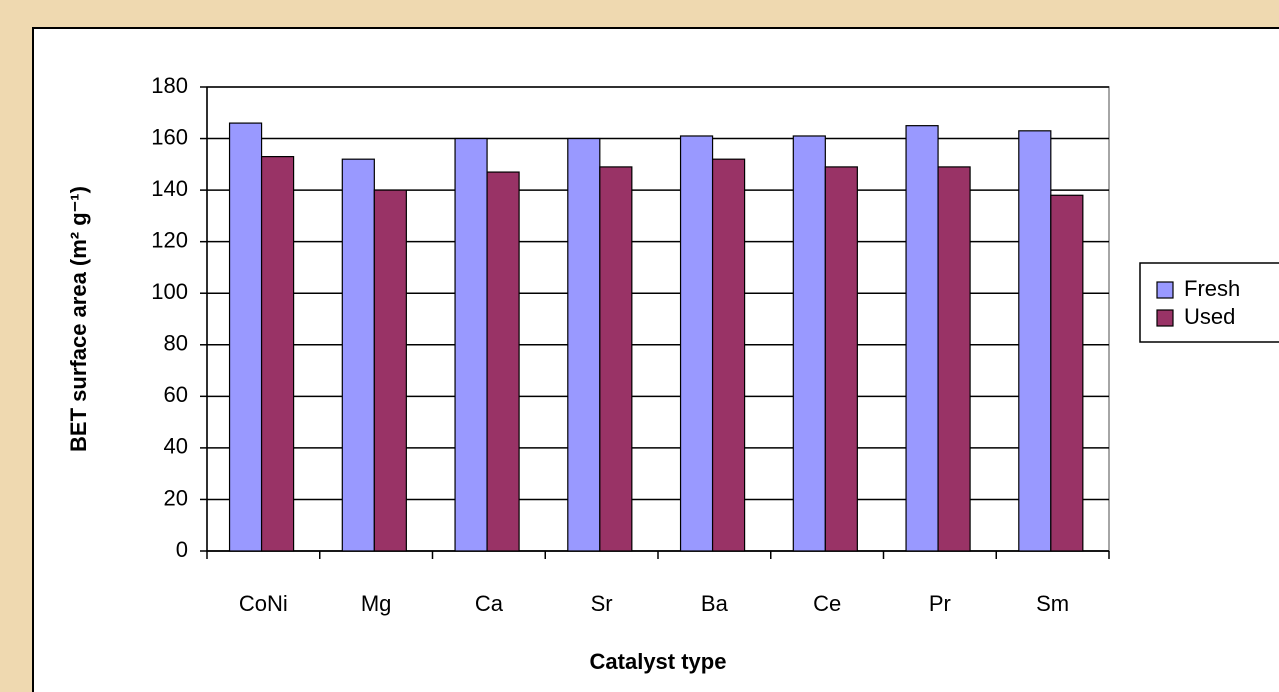 The height and width of the screenshot is (692, 1279). I want to click on x-tick-label: Ba, so click(715, 603).